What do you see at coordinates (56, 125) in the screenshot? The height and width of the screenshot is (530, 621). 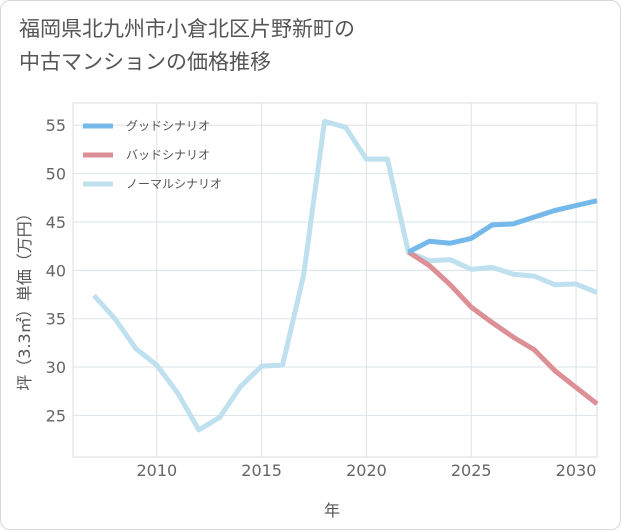 I see `y-tick-label: 55` at bounding box center [56, 125].